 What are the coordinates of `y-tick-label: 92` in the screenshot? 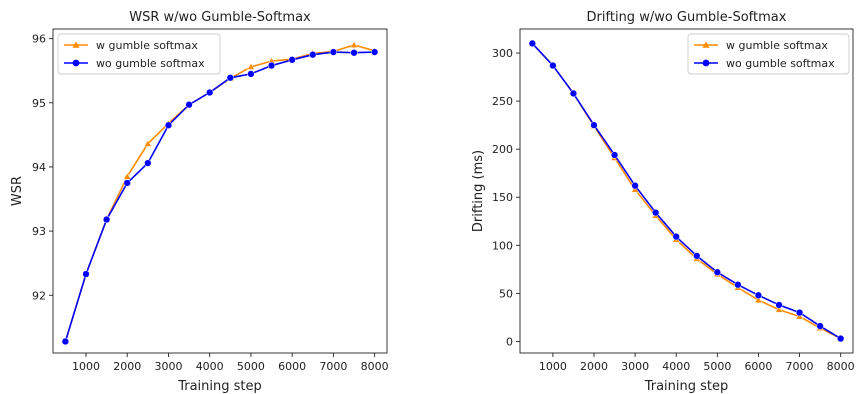 It's located at (39, 295).